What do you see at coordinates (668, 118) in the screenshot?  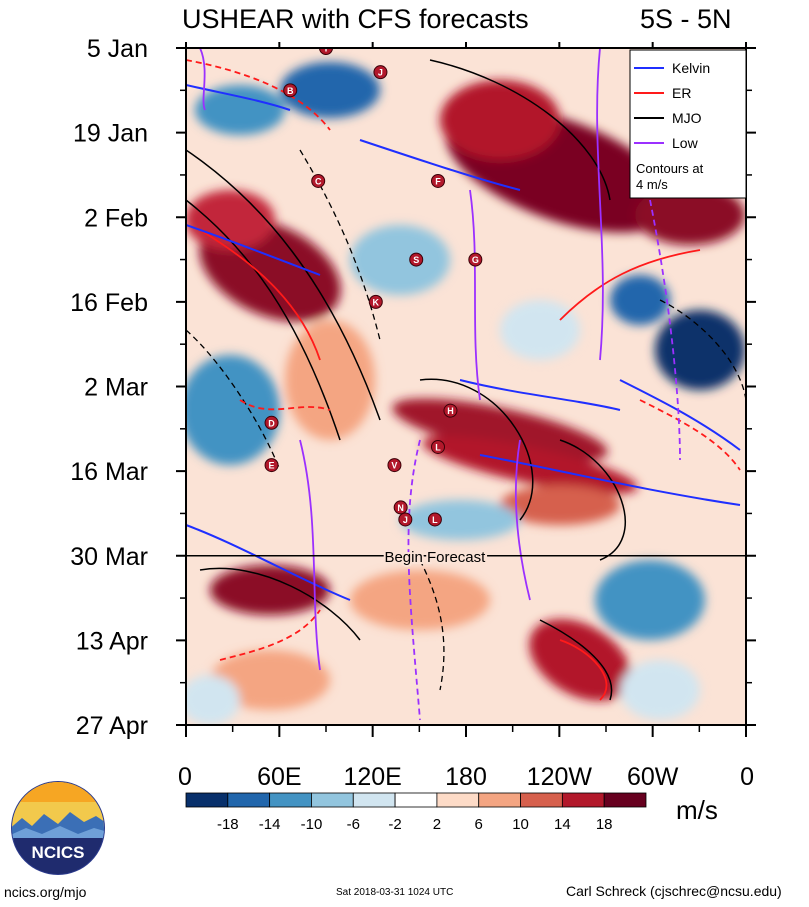 I see `legend-entry: MJO` at bounding box center [668, 118].